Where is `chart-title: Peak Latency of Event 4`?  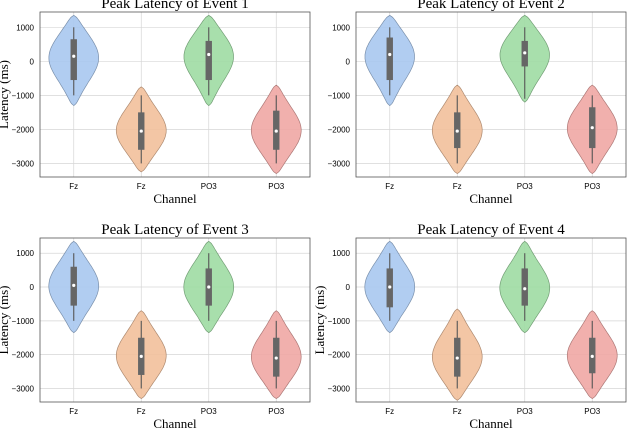
chart-title: Peak Latency of Event 4 is located at coordinates (491, 230).